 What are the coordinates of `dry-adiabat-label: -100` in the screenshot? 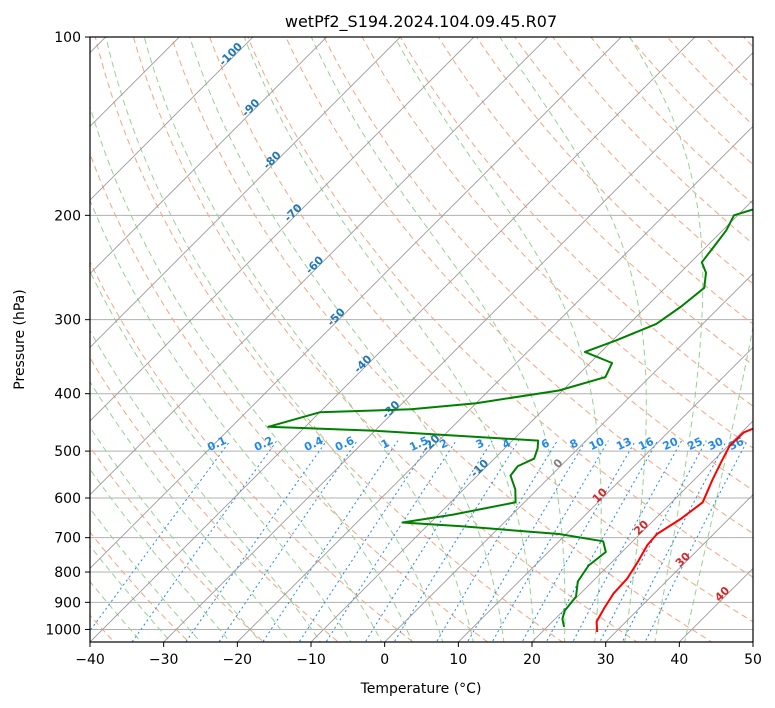 It's located at (230, 54).